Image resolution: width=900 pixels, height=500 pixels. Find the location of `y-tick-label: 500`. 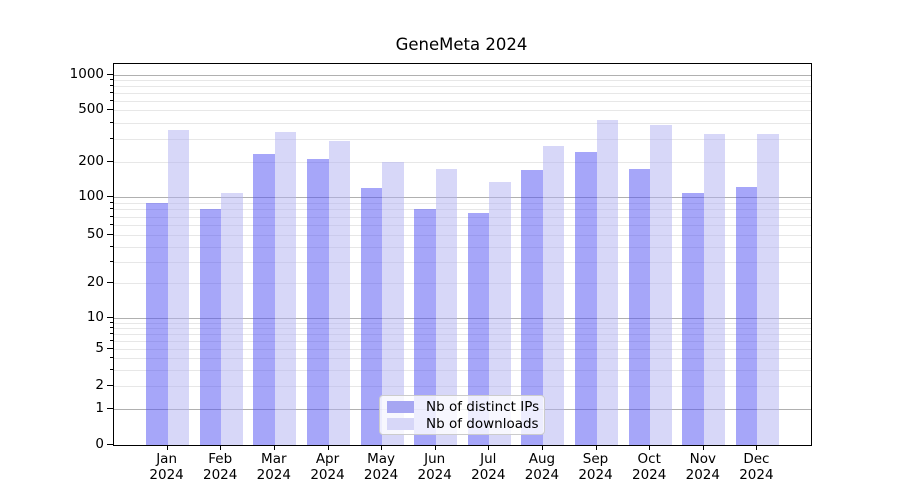

y-tick-label: 500 is located at coordinates (91, 109).